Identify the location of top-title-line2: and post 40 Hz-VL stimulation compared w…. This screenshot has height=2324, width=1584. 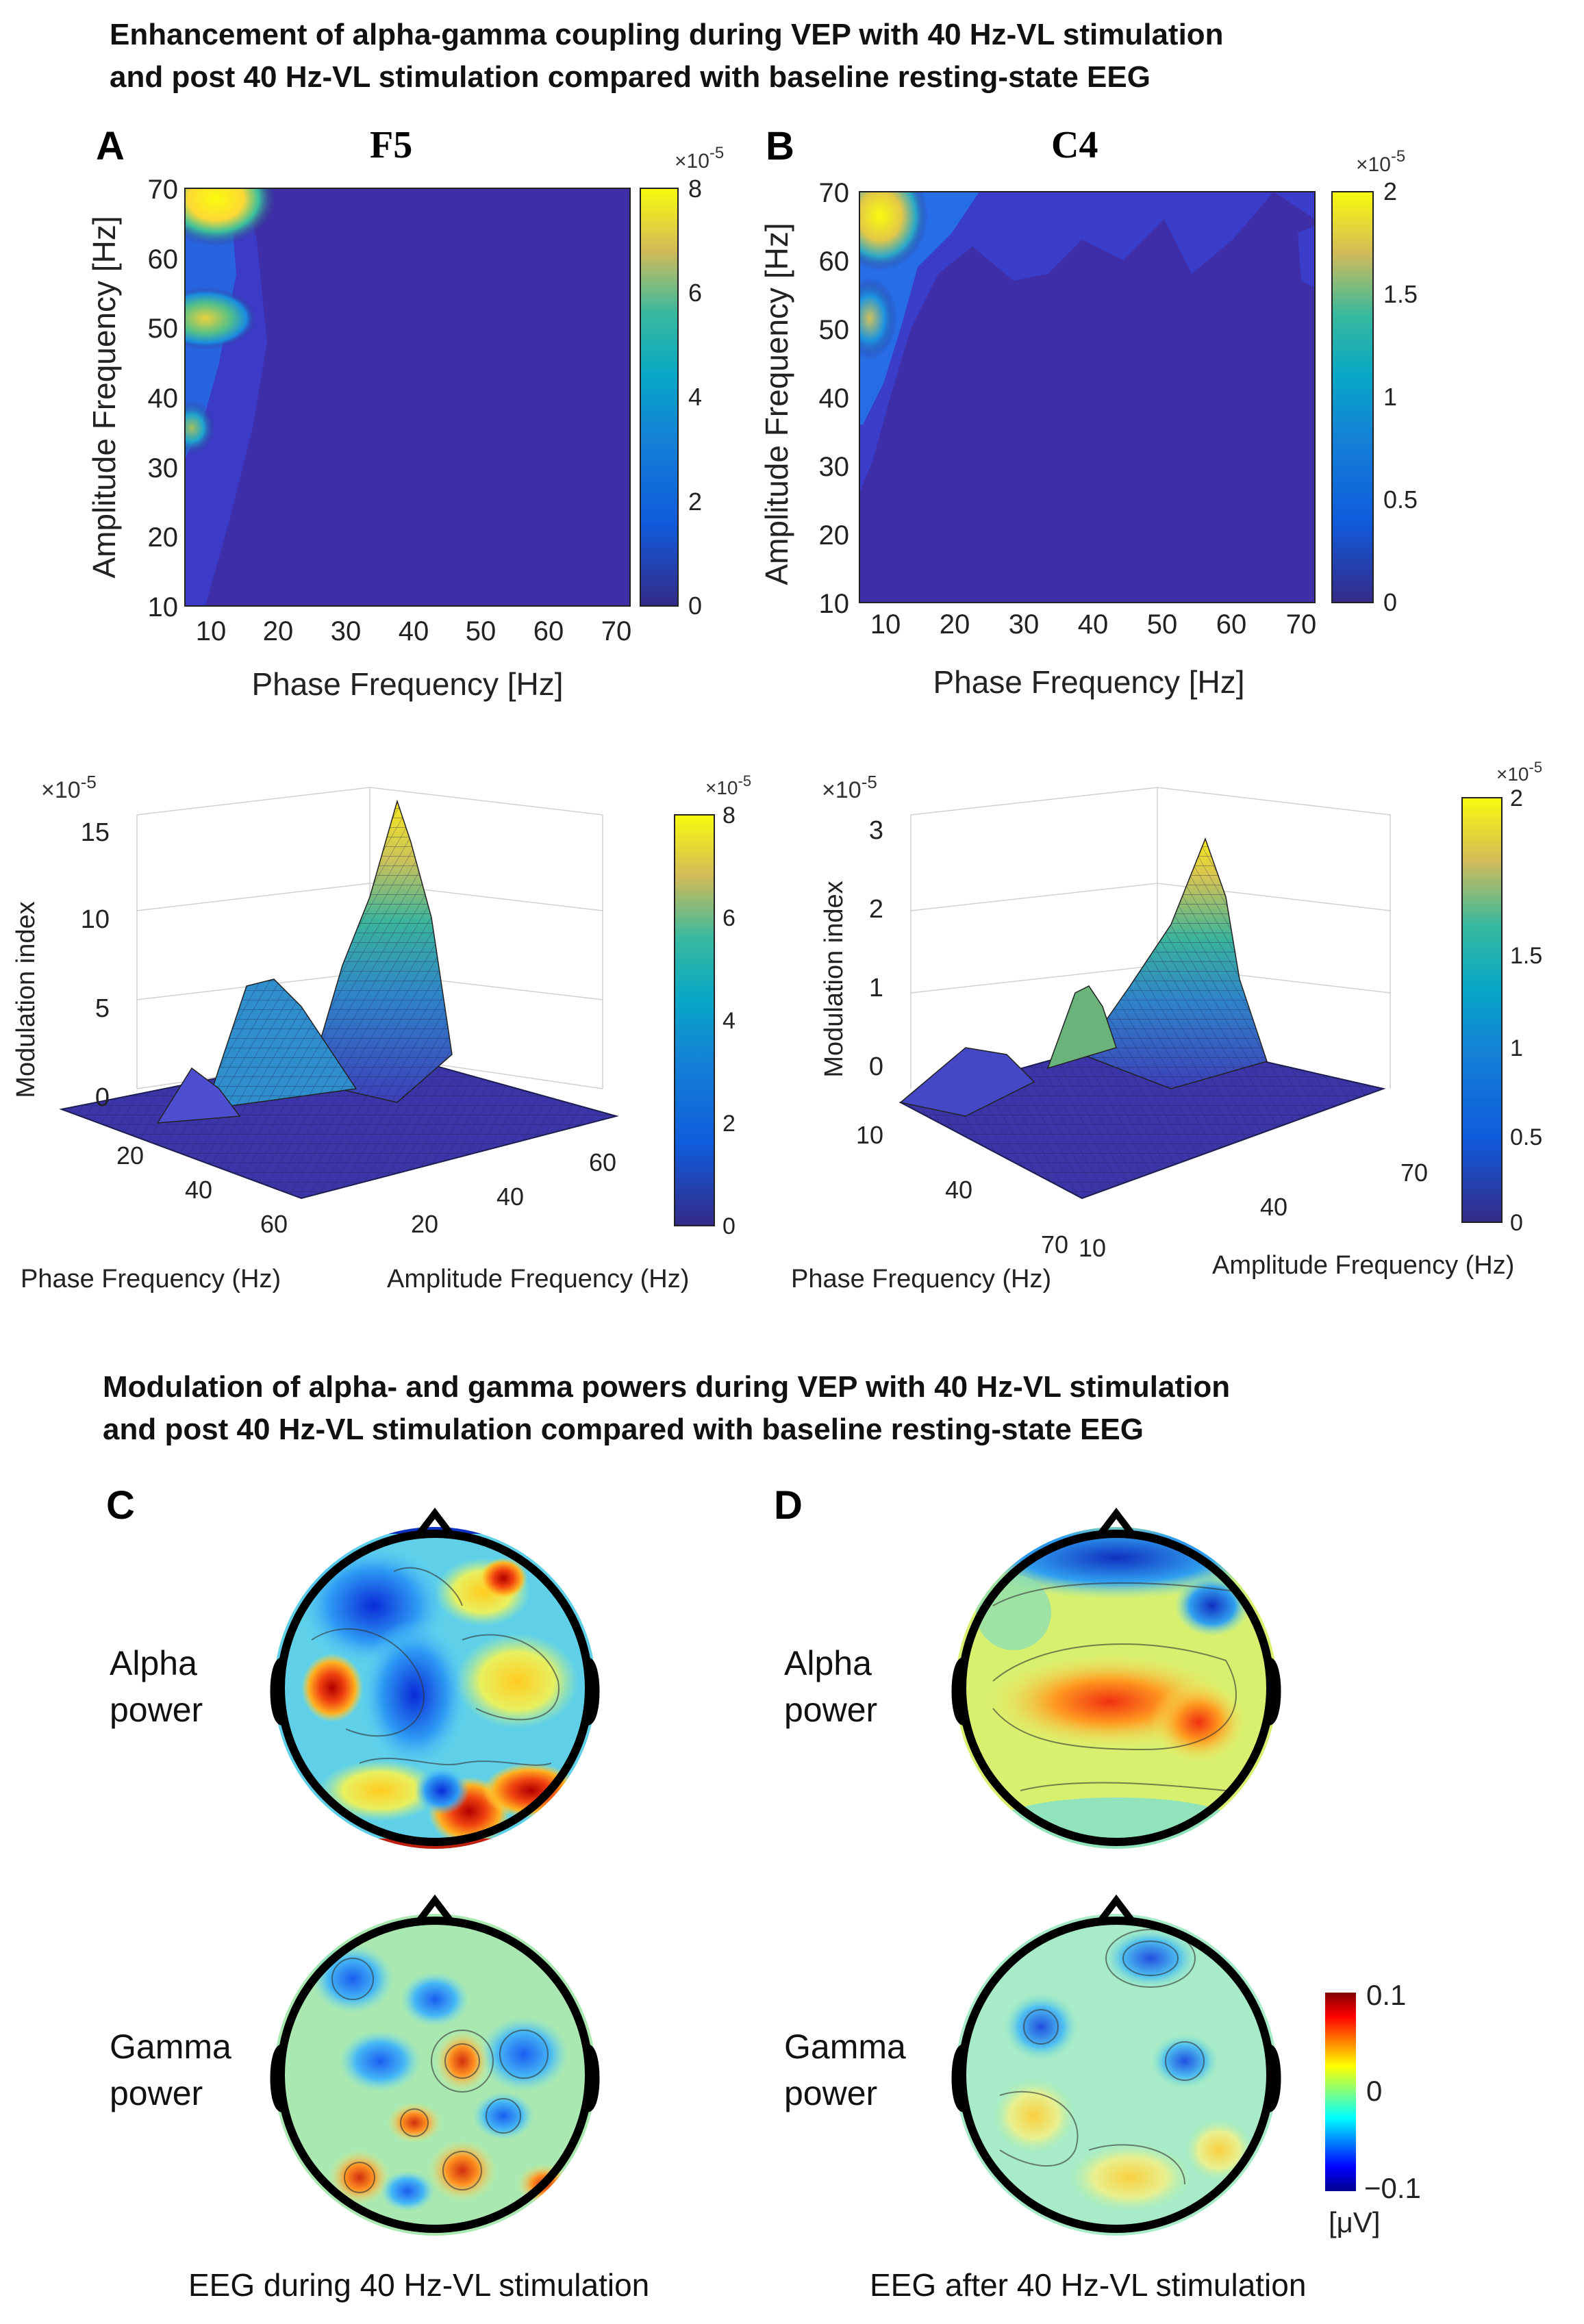
(630, 77).